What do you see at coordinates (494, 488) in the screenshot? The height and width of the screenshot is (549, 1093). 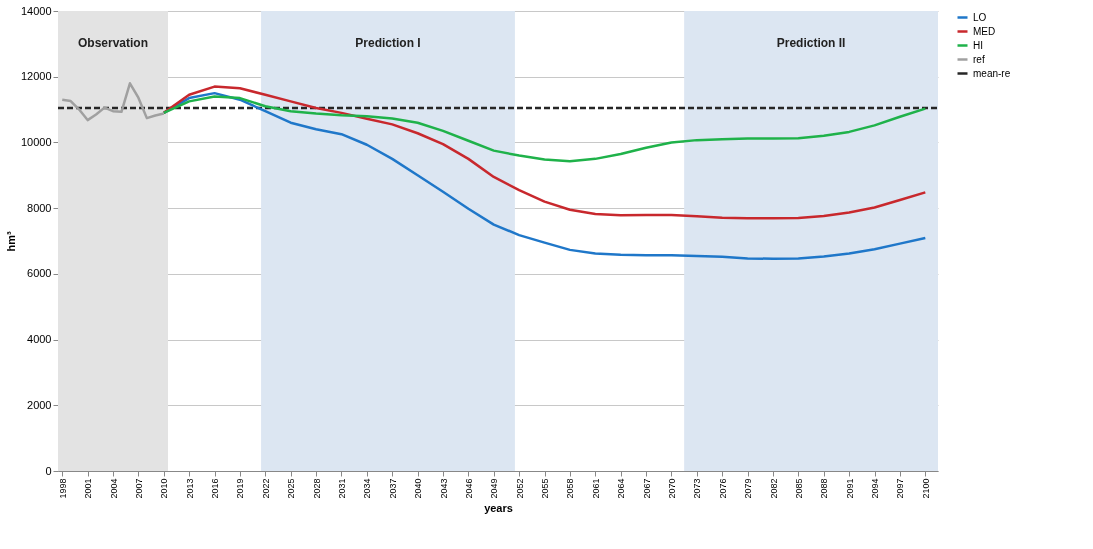 I see `x-tick-label: 2049` at bounding box center [494, 488].